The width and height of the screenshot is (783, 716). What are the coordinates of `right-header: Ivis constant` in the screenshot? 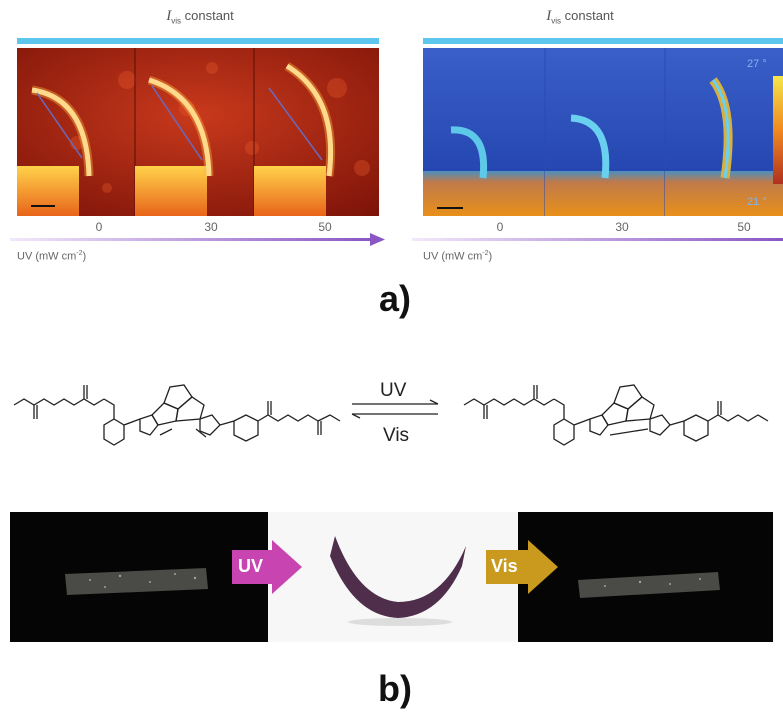 It's located at (580, 17).